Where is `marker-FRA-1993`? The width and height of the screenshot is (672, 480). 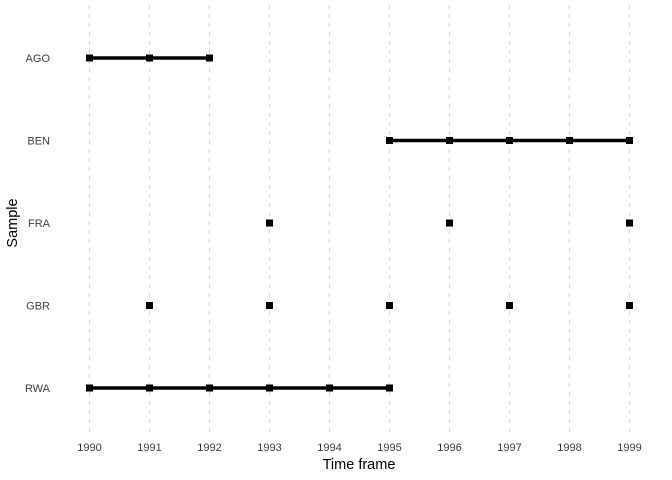 marker-FRA-1993 is located at coordinates (269, 223).